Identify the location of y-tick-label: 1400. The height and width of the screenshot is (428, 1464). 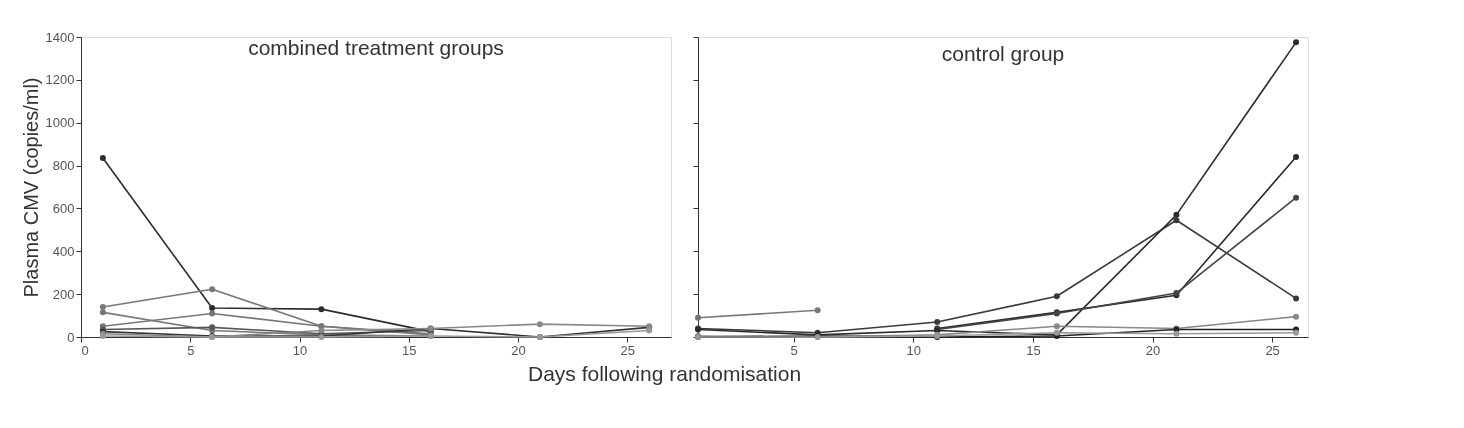
(60, 37).